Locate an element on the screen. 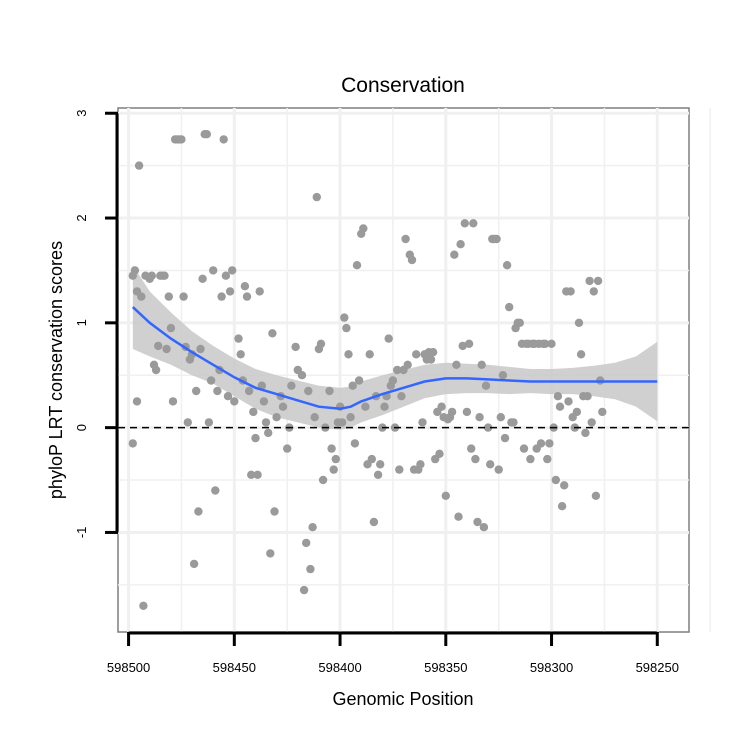 The width and height of the screenshot is (750, 750). smooth-trend-line is located at coordinates (394, 358).